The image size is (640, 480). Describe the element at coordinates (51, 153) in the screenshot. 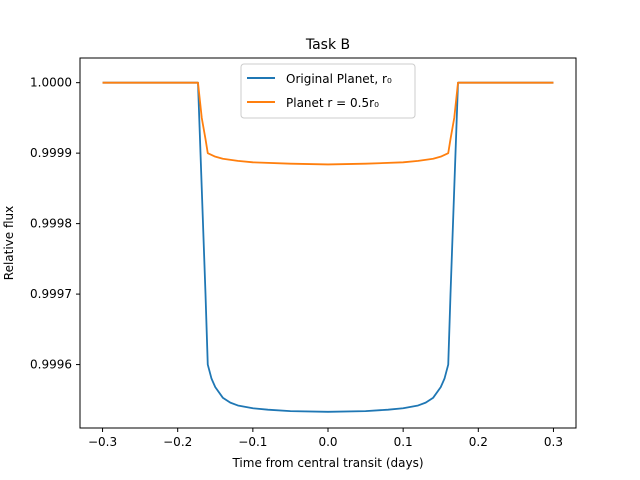

I see `y-tick-label: 0.9999` at that location.